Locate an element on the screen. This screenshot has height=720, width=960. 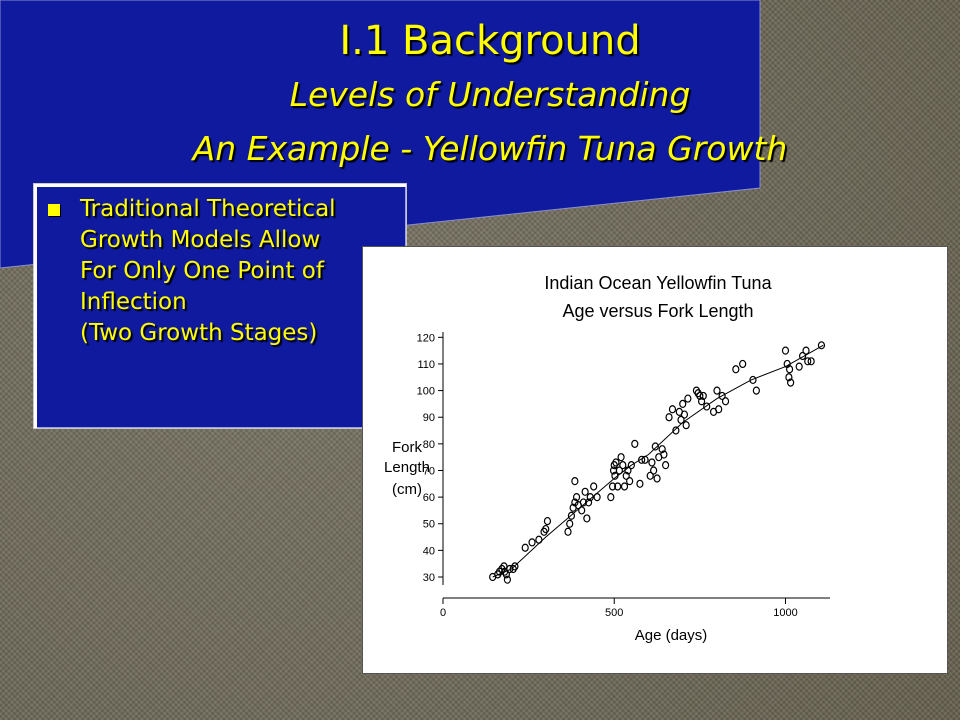
y-tick-label: 30 is located at coordinates (429, 578).